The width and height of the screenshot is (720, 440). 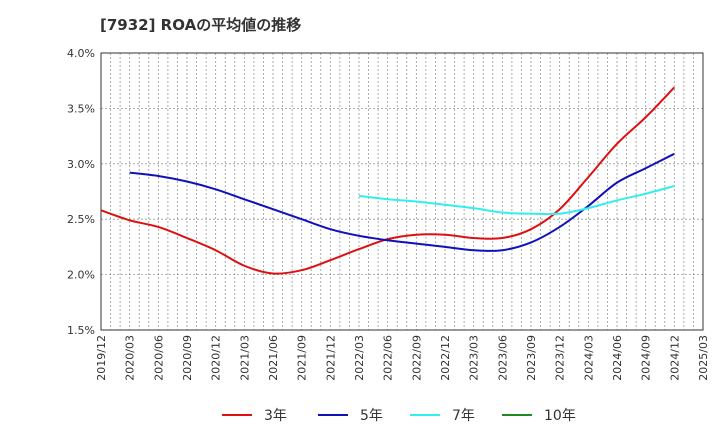 I want to click on chart-title: [7932] ROAの平均値の推移, so click(x=201, y=25).